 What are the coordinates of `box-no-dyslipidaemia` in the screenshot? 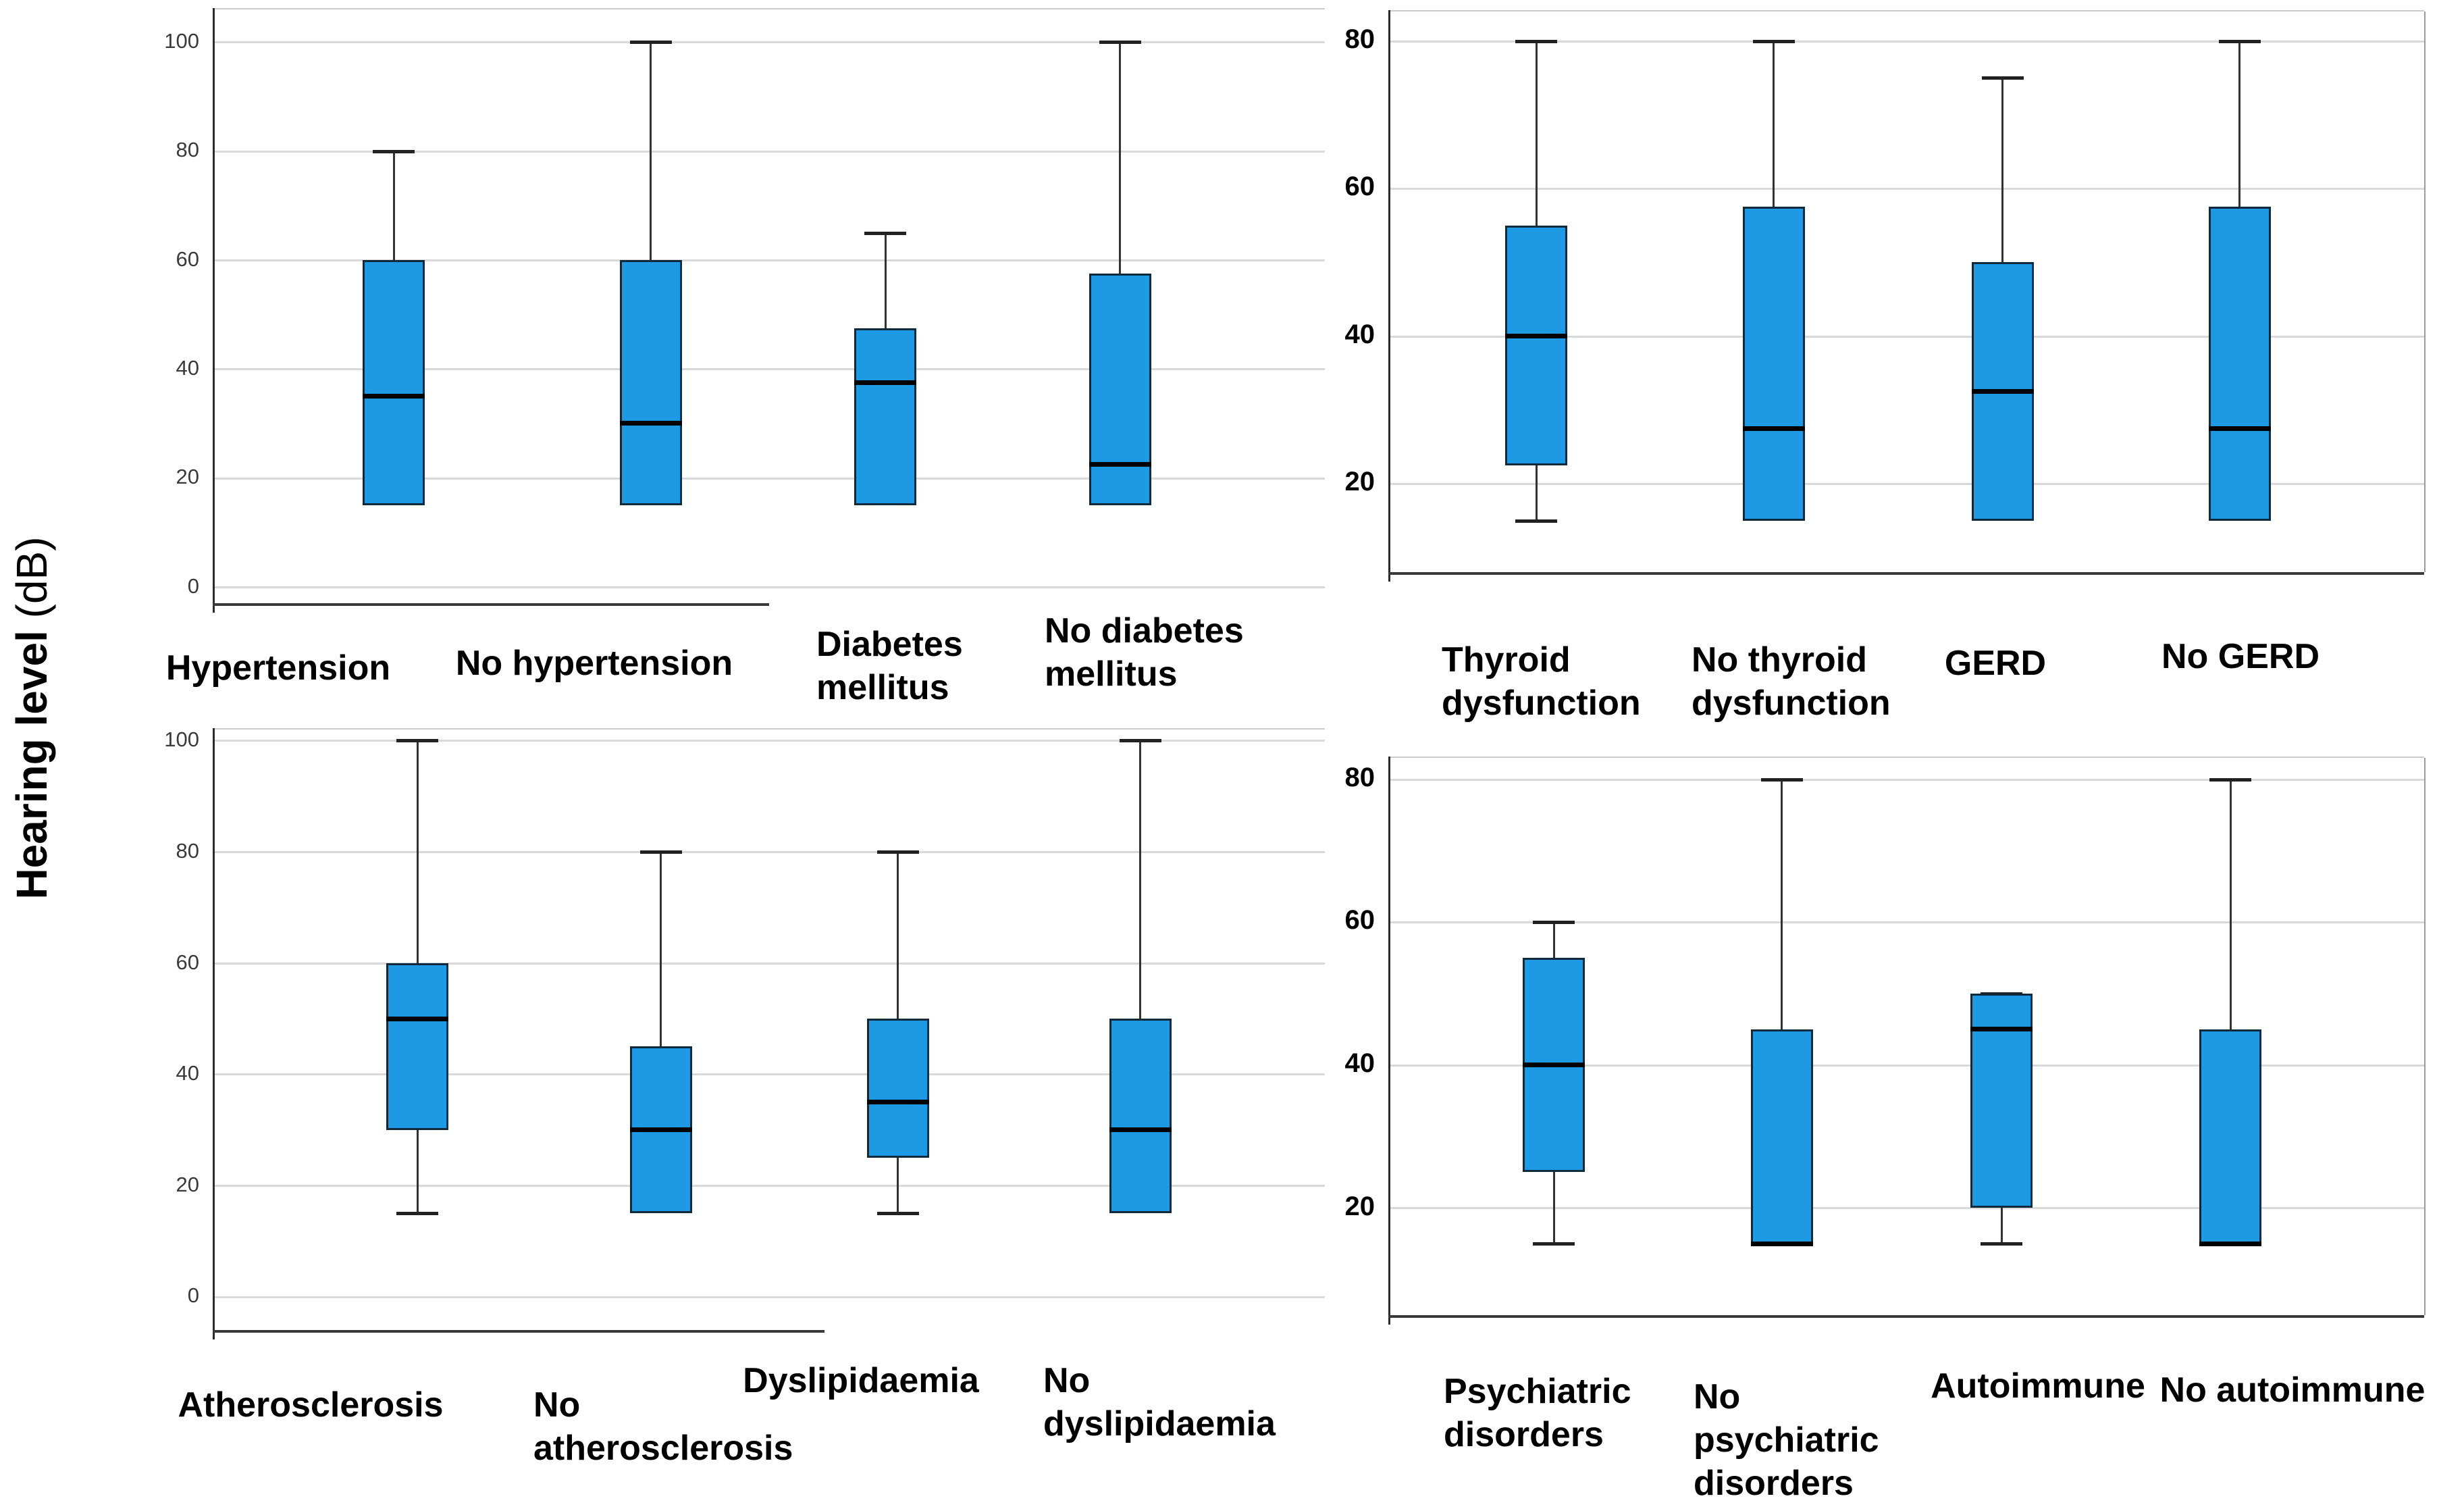 It's located at (1140, 1116).